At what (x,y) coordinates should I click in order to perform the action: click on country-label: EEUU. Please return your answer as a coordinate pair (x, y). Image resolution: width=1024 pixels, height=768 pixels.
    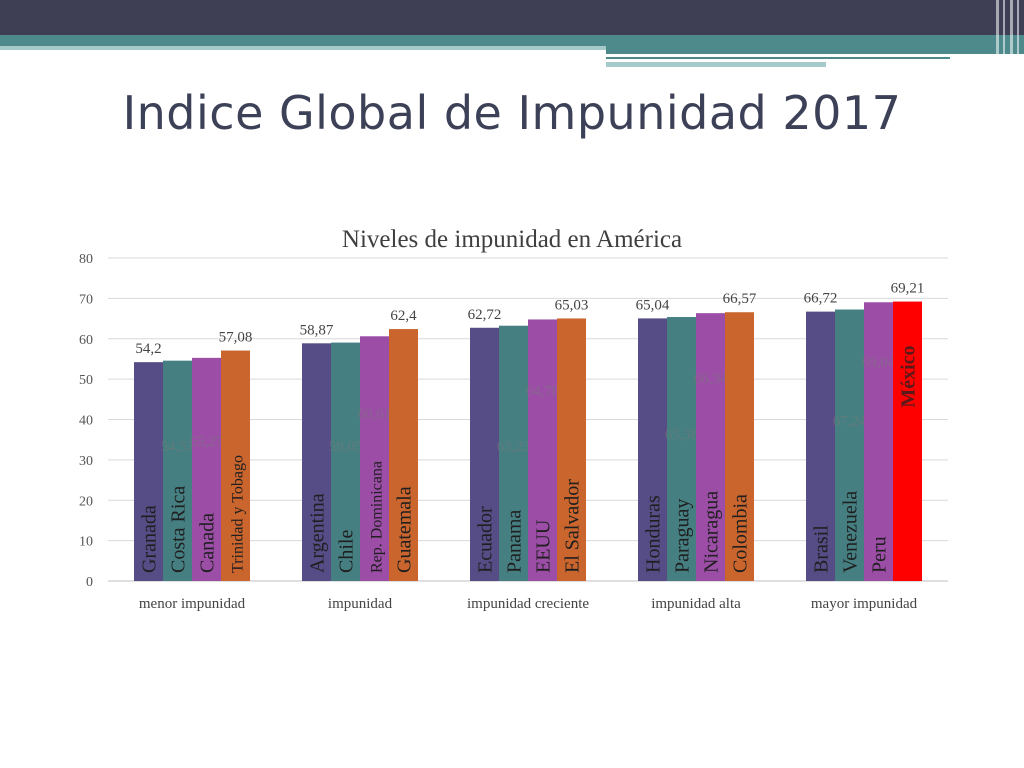
    Looking at the image, I should click on (544, 546).